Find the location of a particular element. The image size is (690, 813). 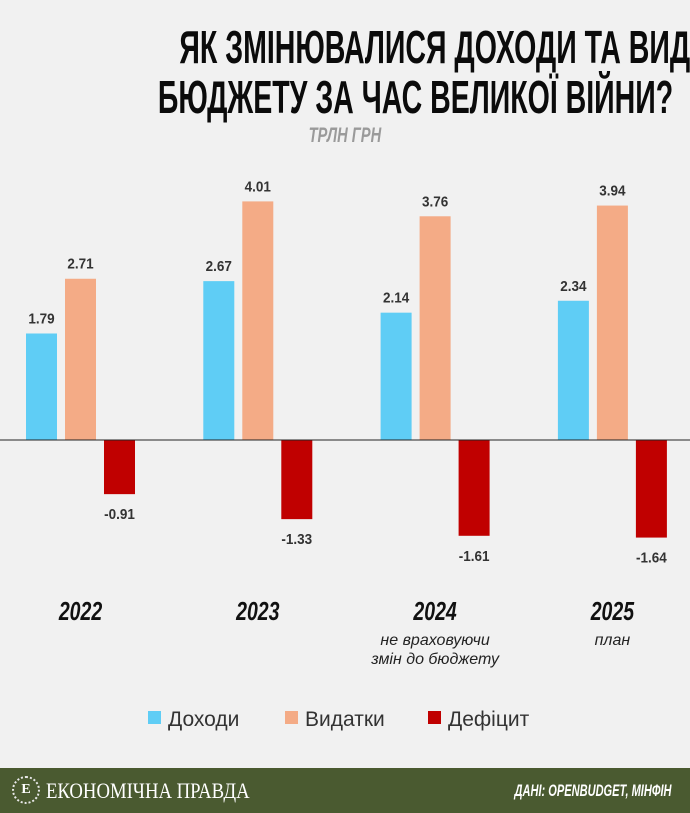

chart-title-line-2: БЮДЖЕТУ ЗА ЧАС ВЕЛИКОЇ ВІЙНИ? is located at coordinates (345, 97).